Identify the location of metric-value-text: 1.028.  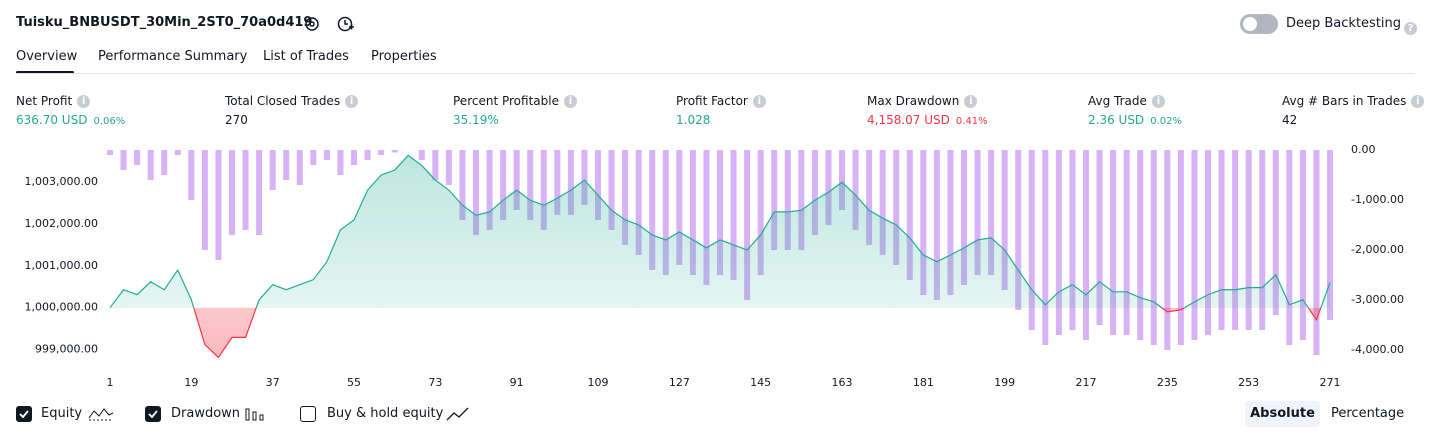
(693, 120).